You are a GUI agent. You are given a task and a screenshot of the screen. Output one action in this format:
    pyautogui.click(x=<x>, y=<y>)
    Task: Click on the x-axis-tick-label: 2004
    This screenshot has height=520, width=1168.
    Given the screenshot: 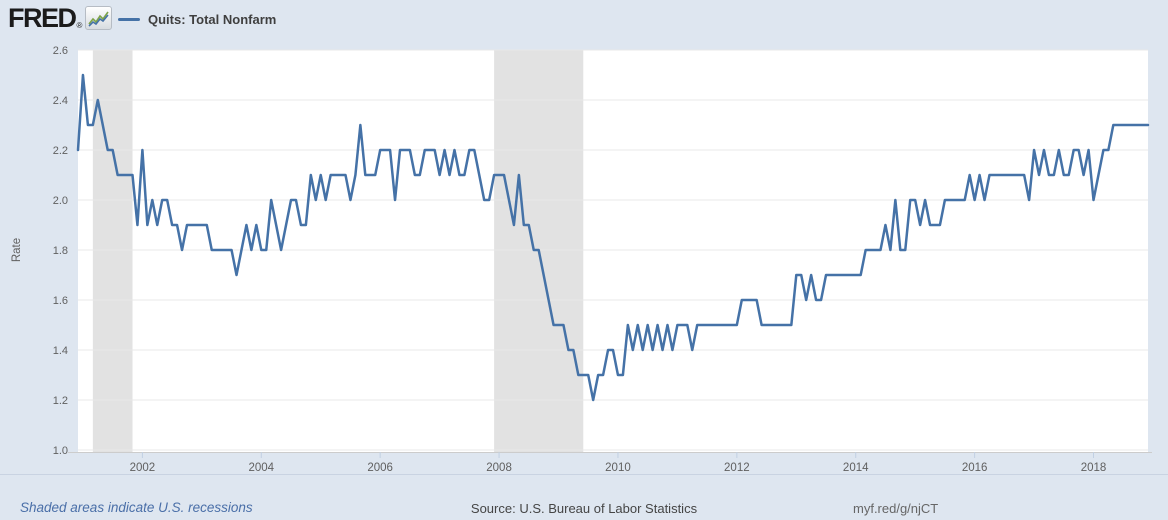 What is the action you would take?
    pyautogui.click(x=261, y=468)
    